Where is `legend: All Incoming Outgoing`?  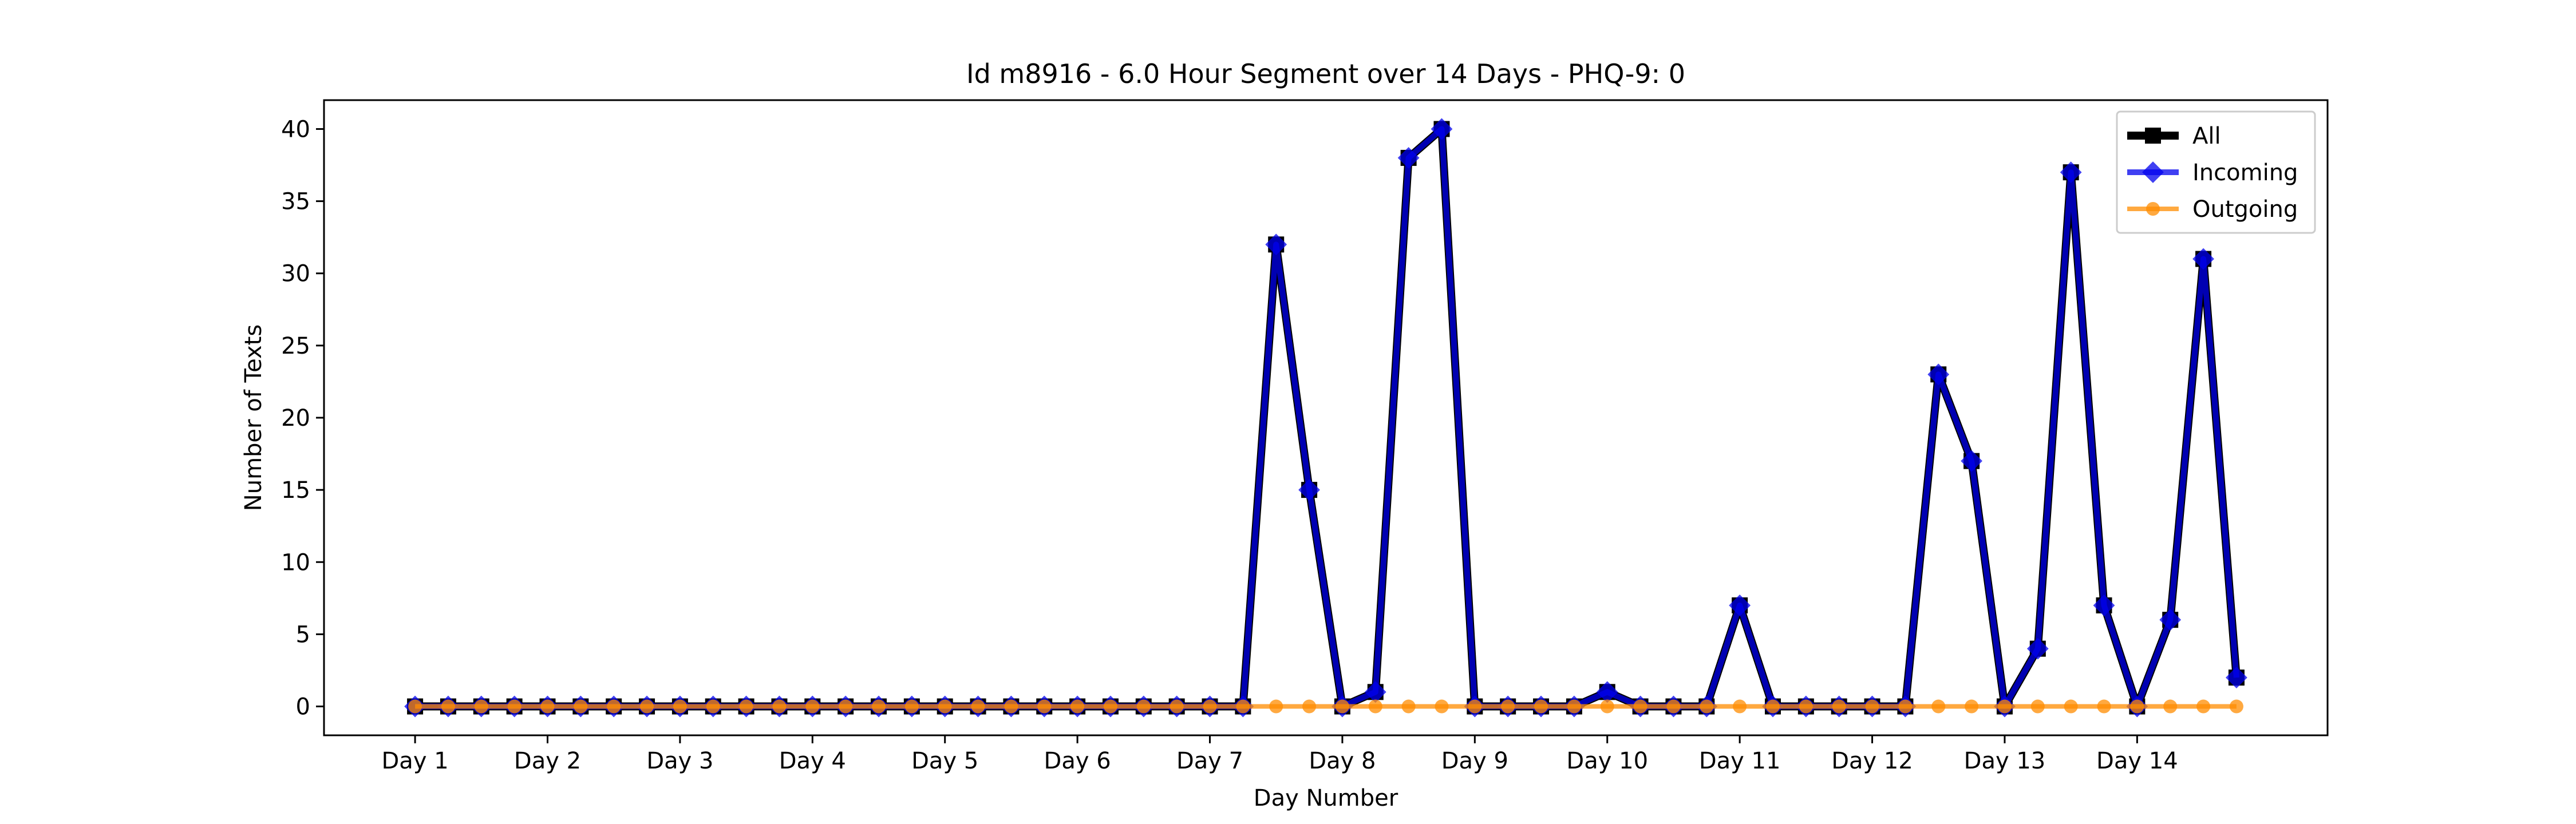
legend: All Incoming Outgoing is located at coordinates (2216, 172).